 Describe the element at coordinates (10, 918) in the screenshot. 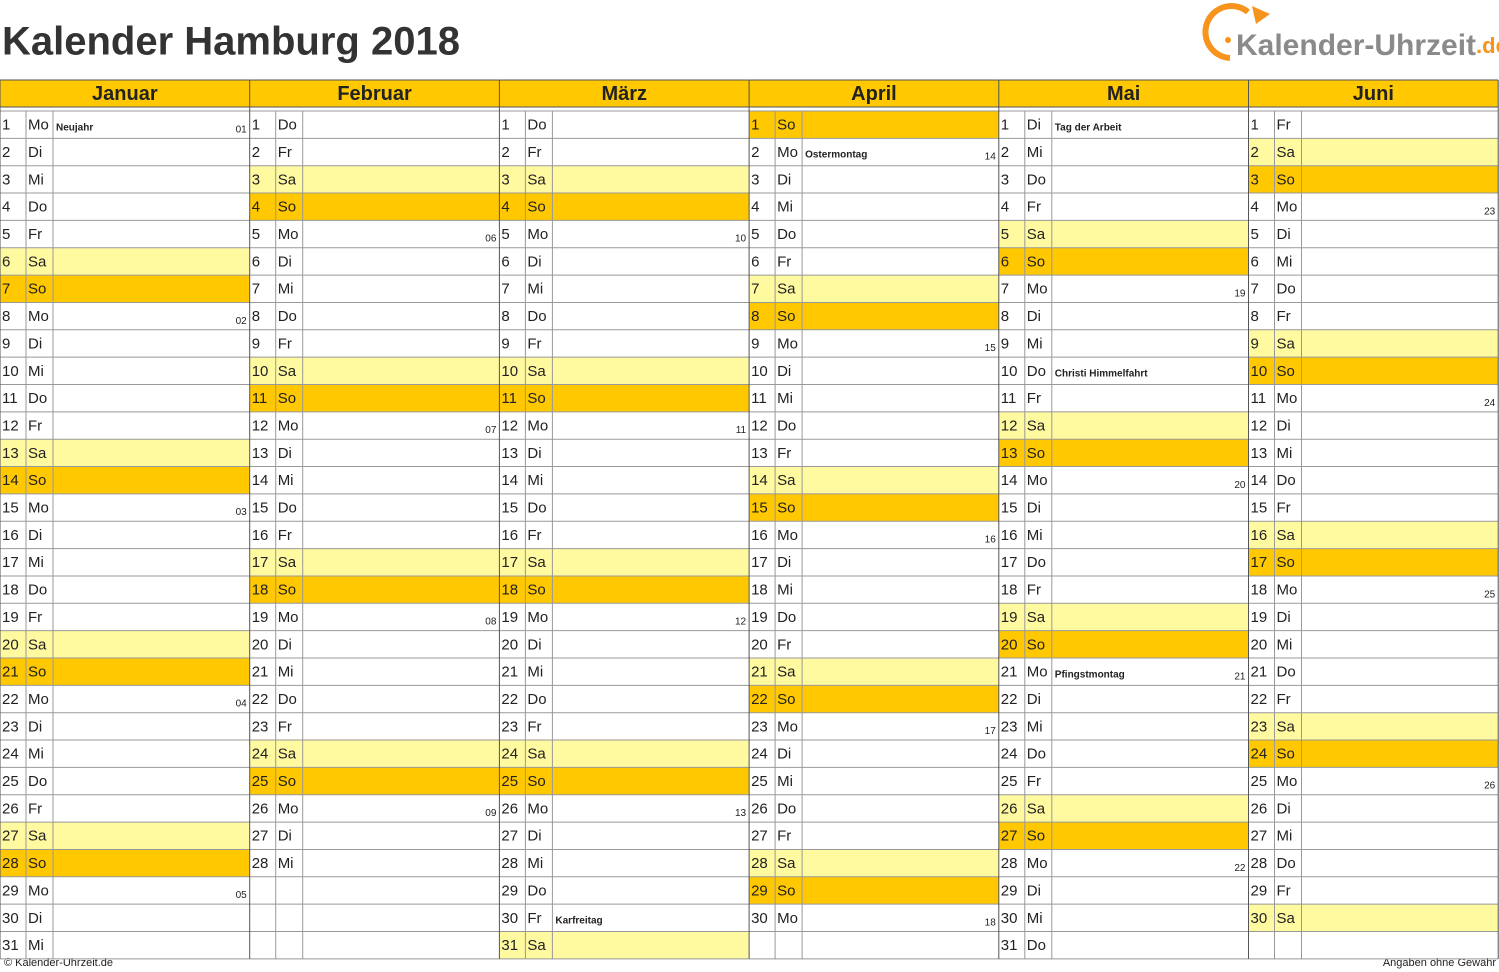

I see `day-number: 30` at that location.